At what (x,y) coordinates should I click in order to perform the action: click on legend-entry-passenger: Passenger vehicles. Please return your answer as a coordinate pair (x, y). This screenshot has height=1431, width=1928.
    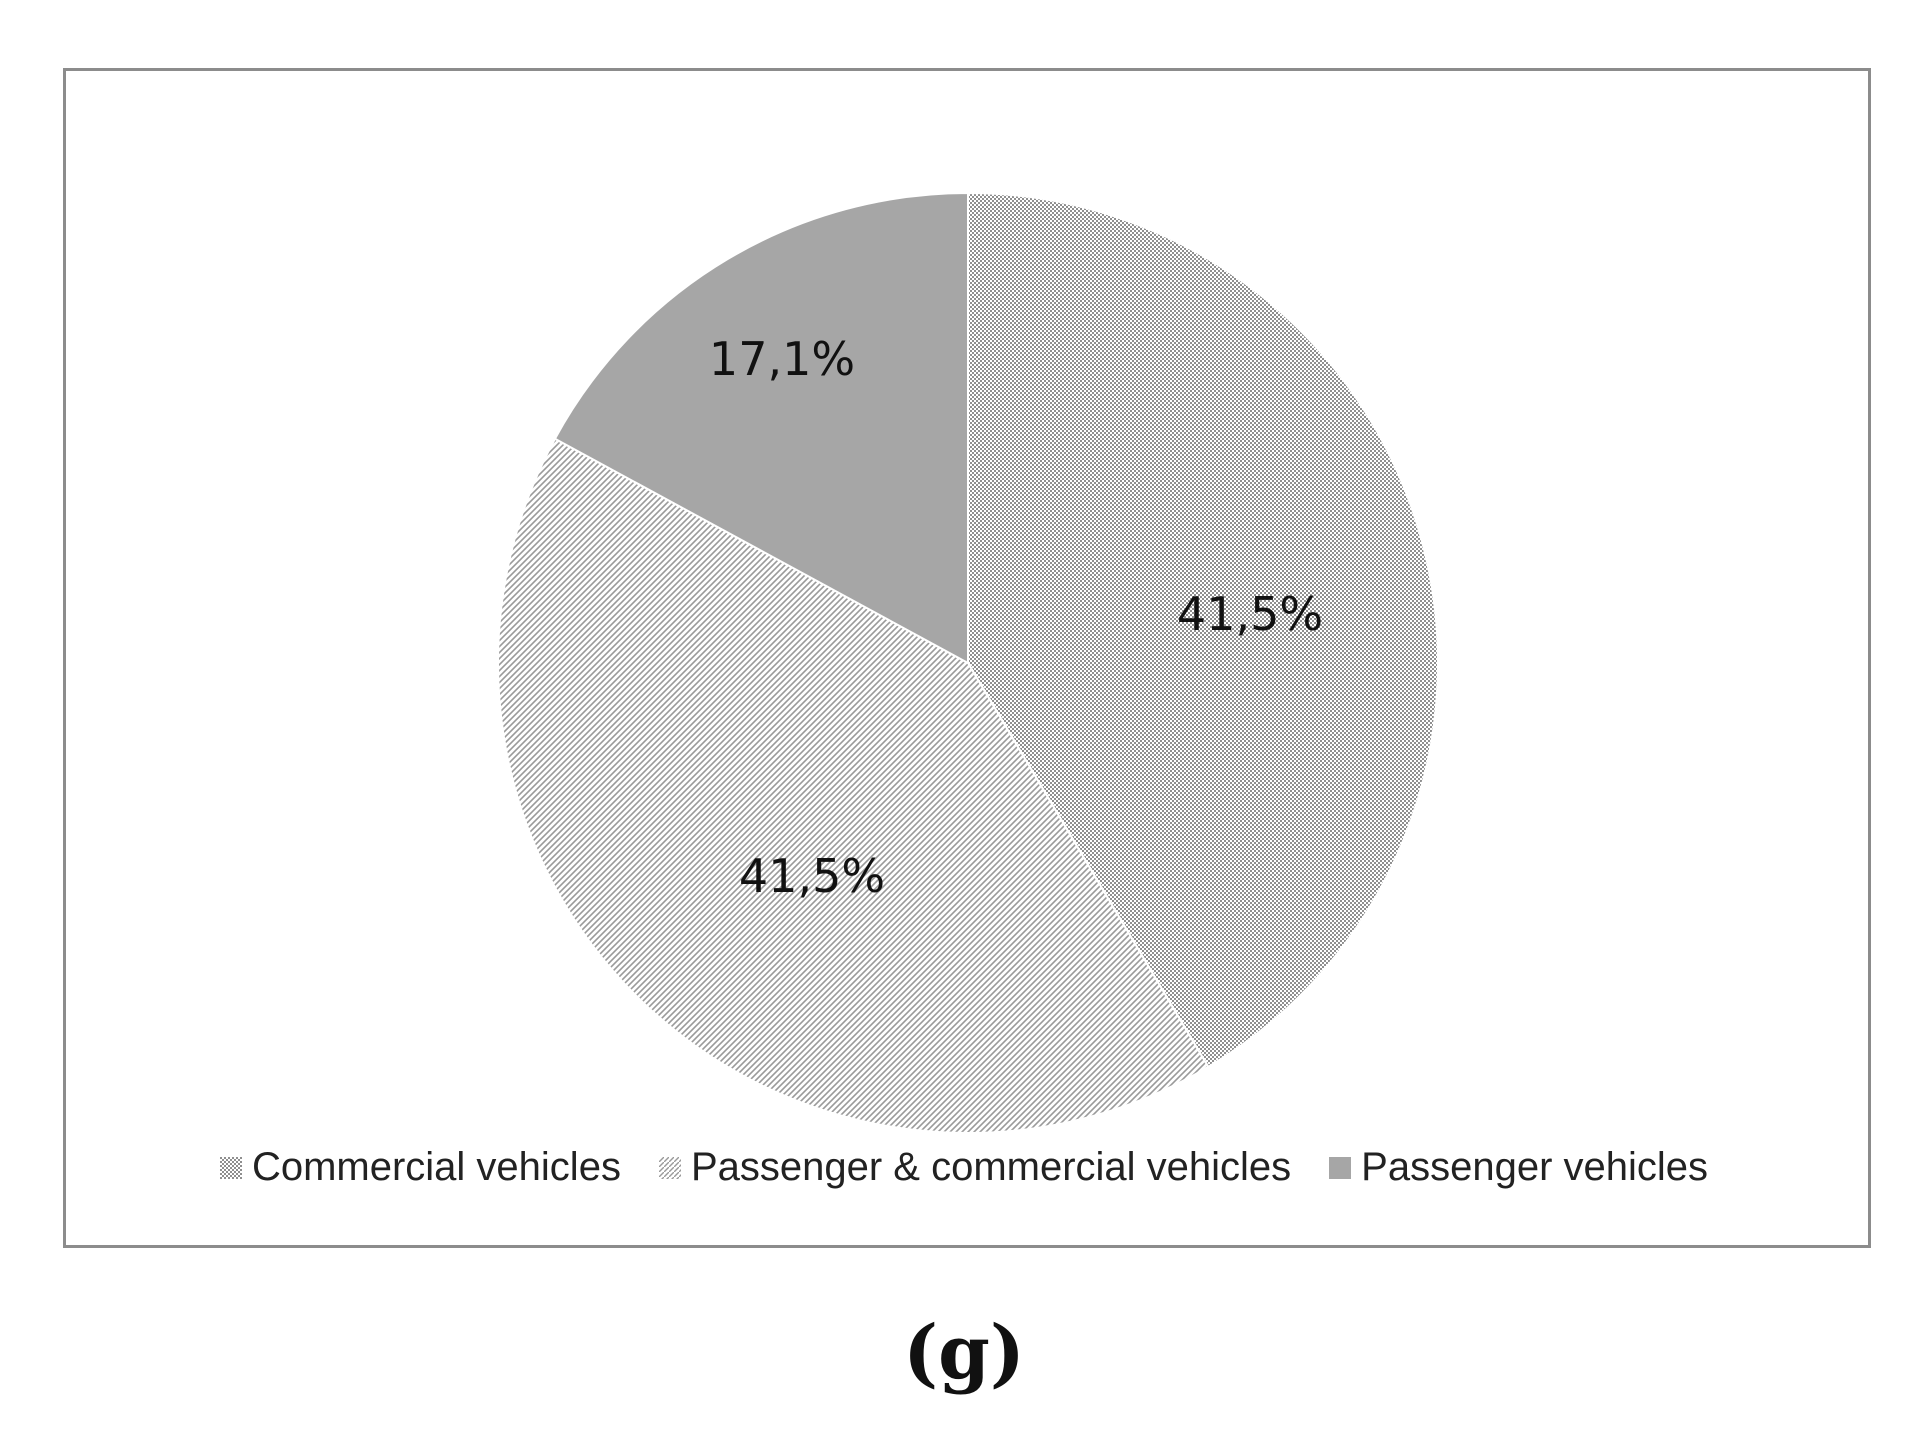
    Looking at the image, I should click on (1518, 1167).